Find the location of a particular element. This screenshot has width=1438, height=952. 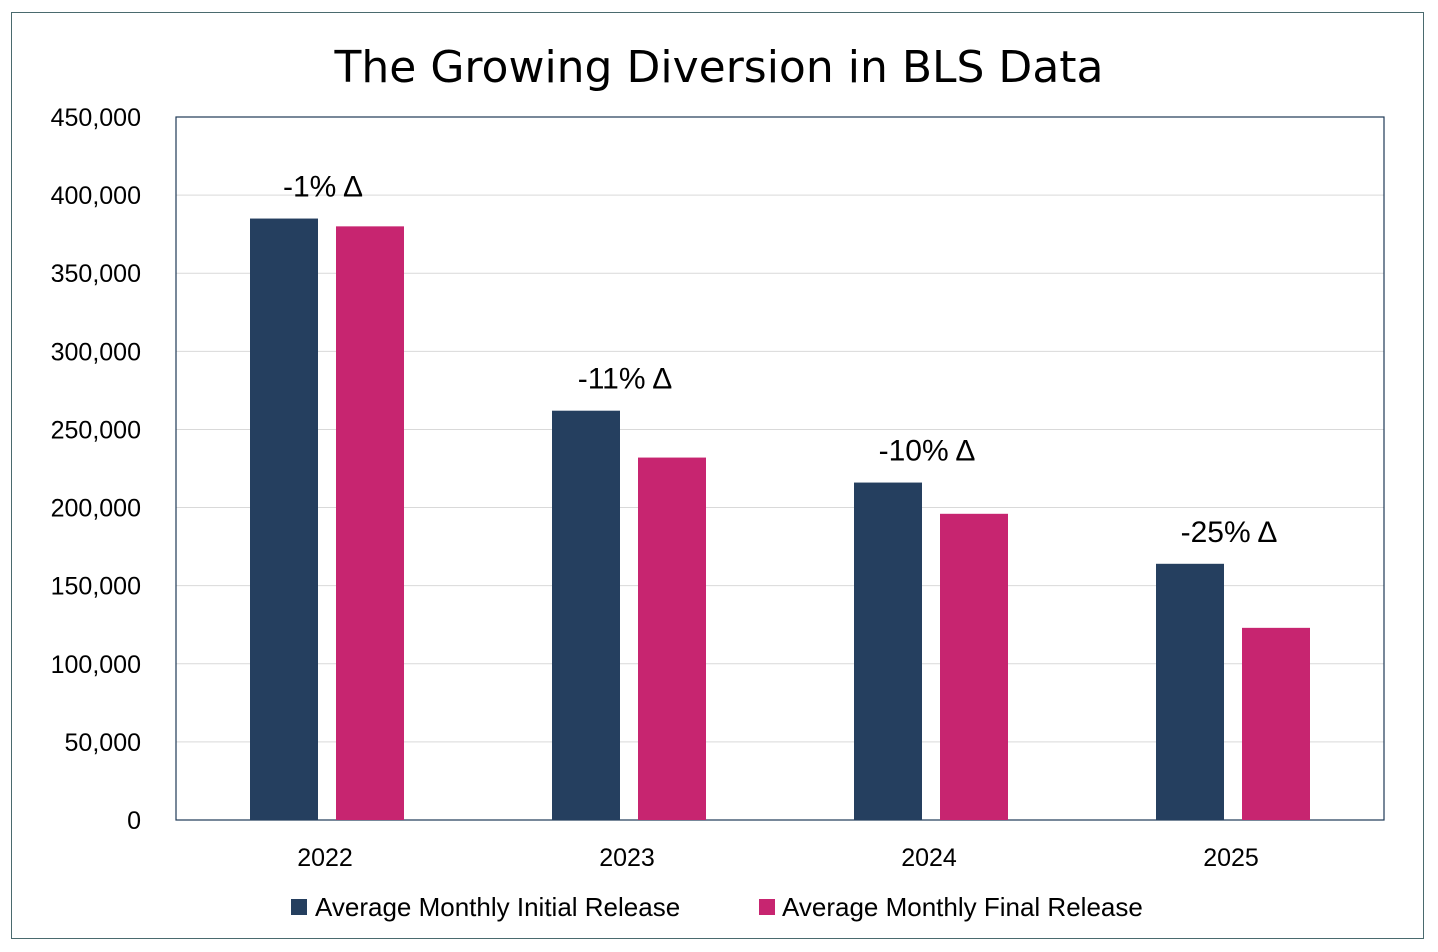

bar-final-2022 is located at coordinates (370, 523).